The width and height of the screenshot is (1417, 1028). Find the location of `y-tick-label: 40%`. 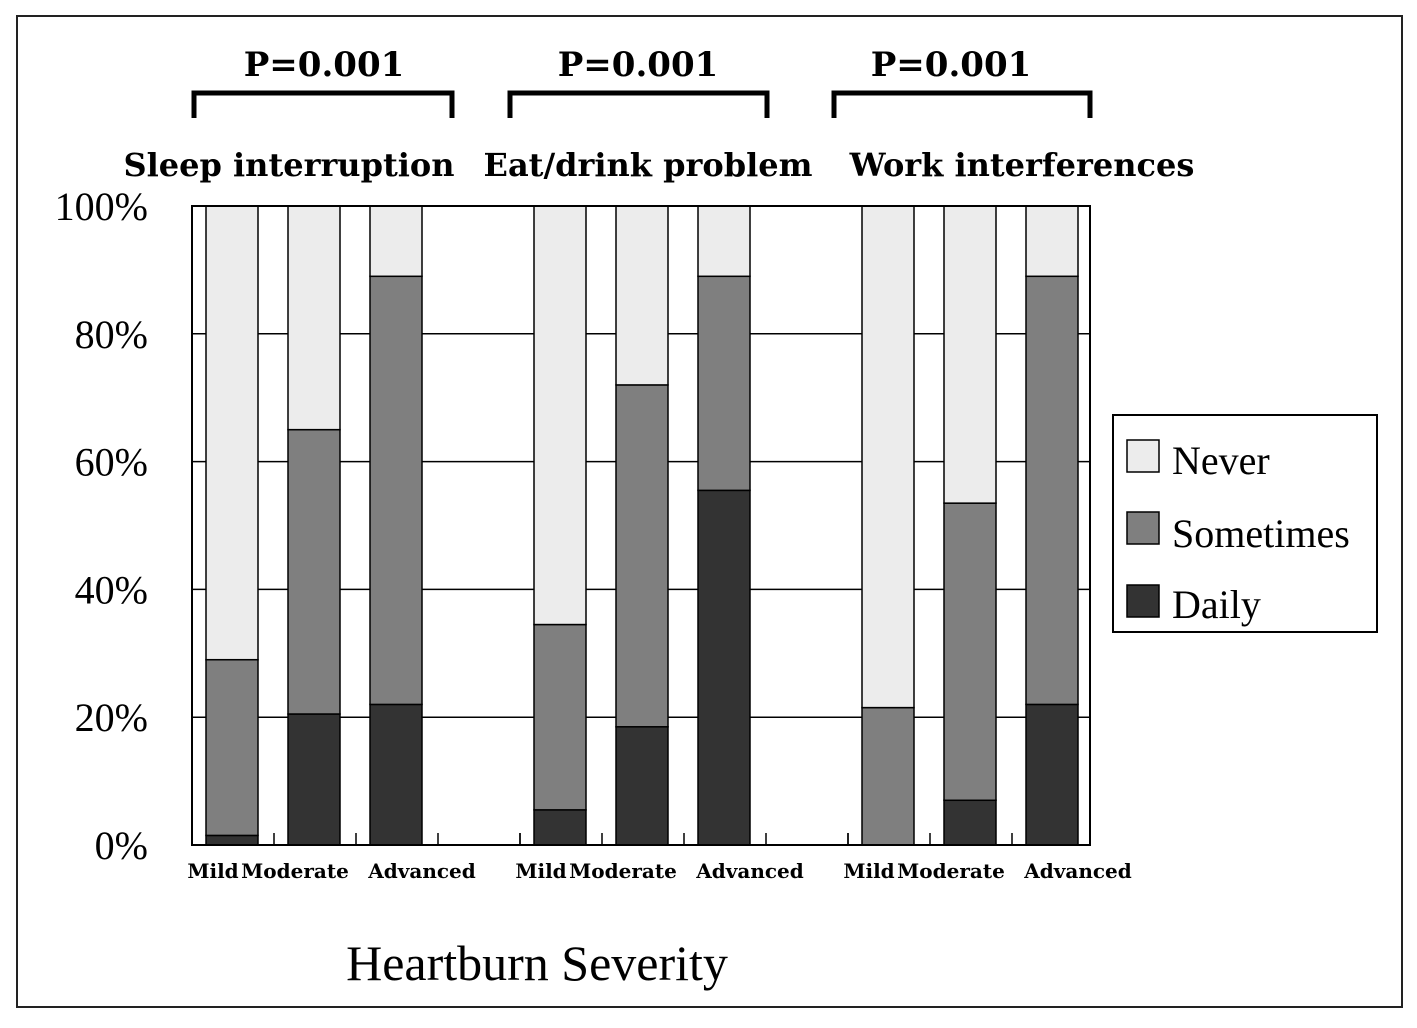

y-tick-label: 40% is located at coordinates (111, 589).